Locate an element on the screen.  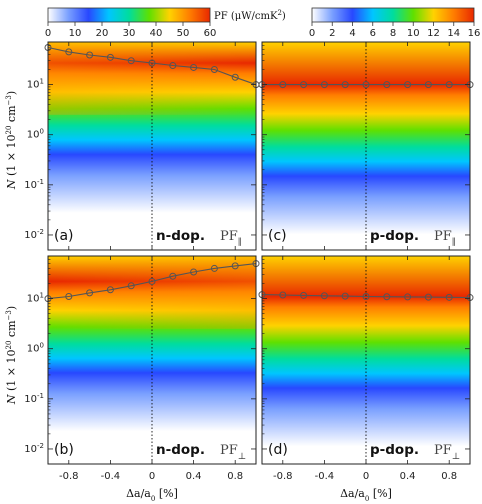
y-axis-label-top: N (1 × 1020 cm−3) is located at coordinates (11, 140).